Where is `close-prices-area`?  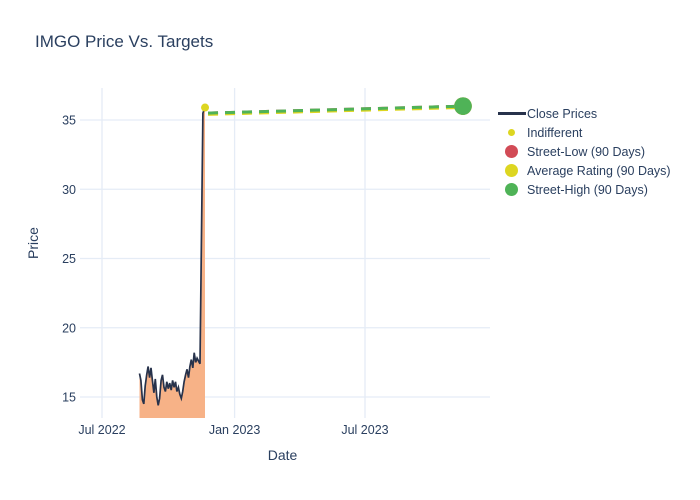 close-prices-area is located at coordinates (172, 262).